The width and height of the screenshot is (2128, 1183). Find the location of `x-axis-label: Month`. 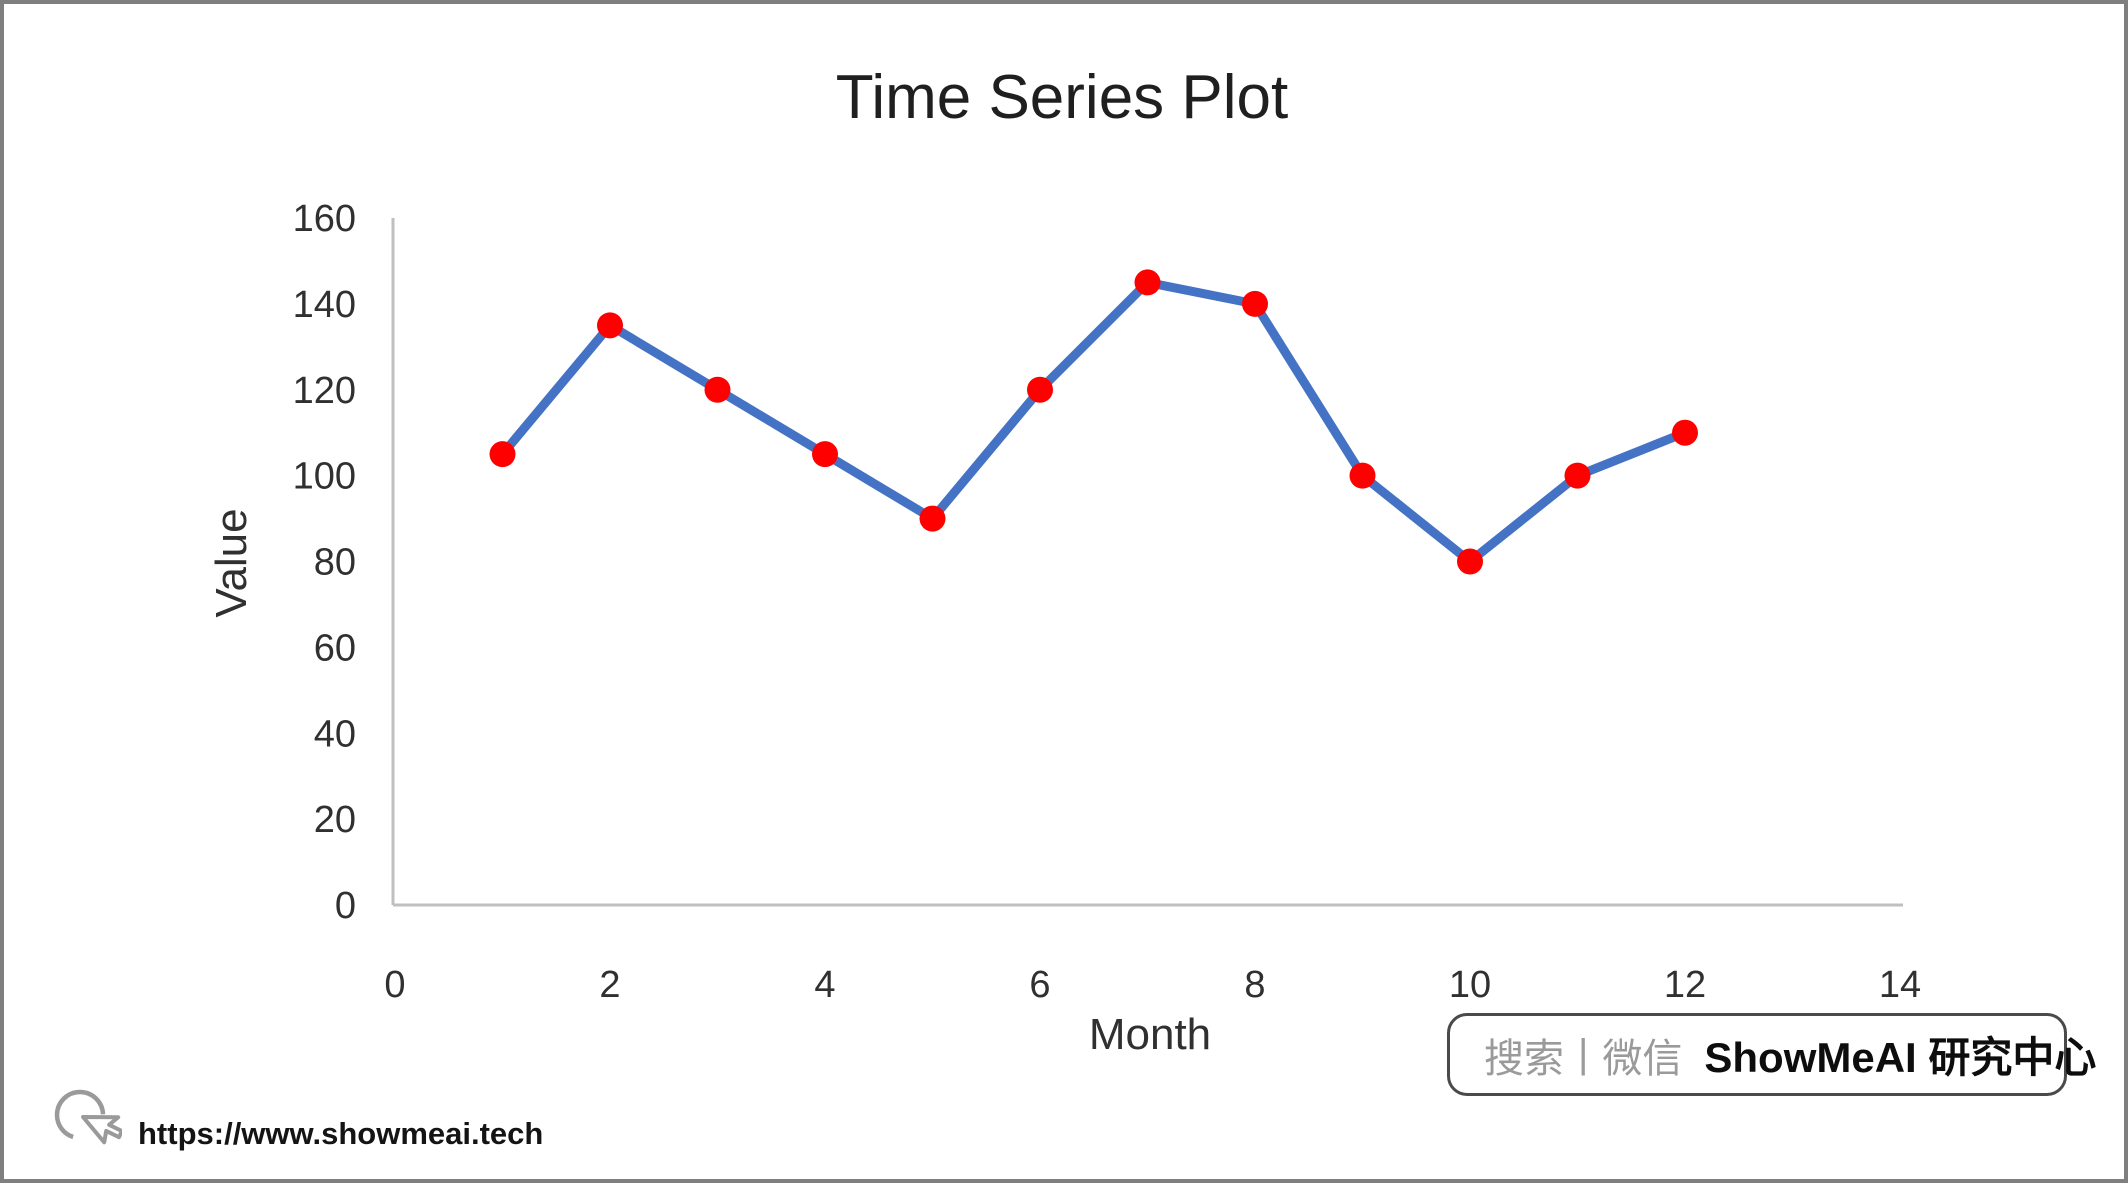

x-axis-label: Month is located at coordinates (1150, 1034).